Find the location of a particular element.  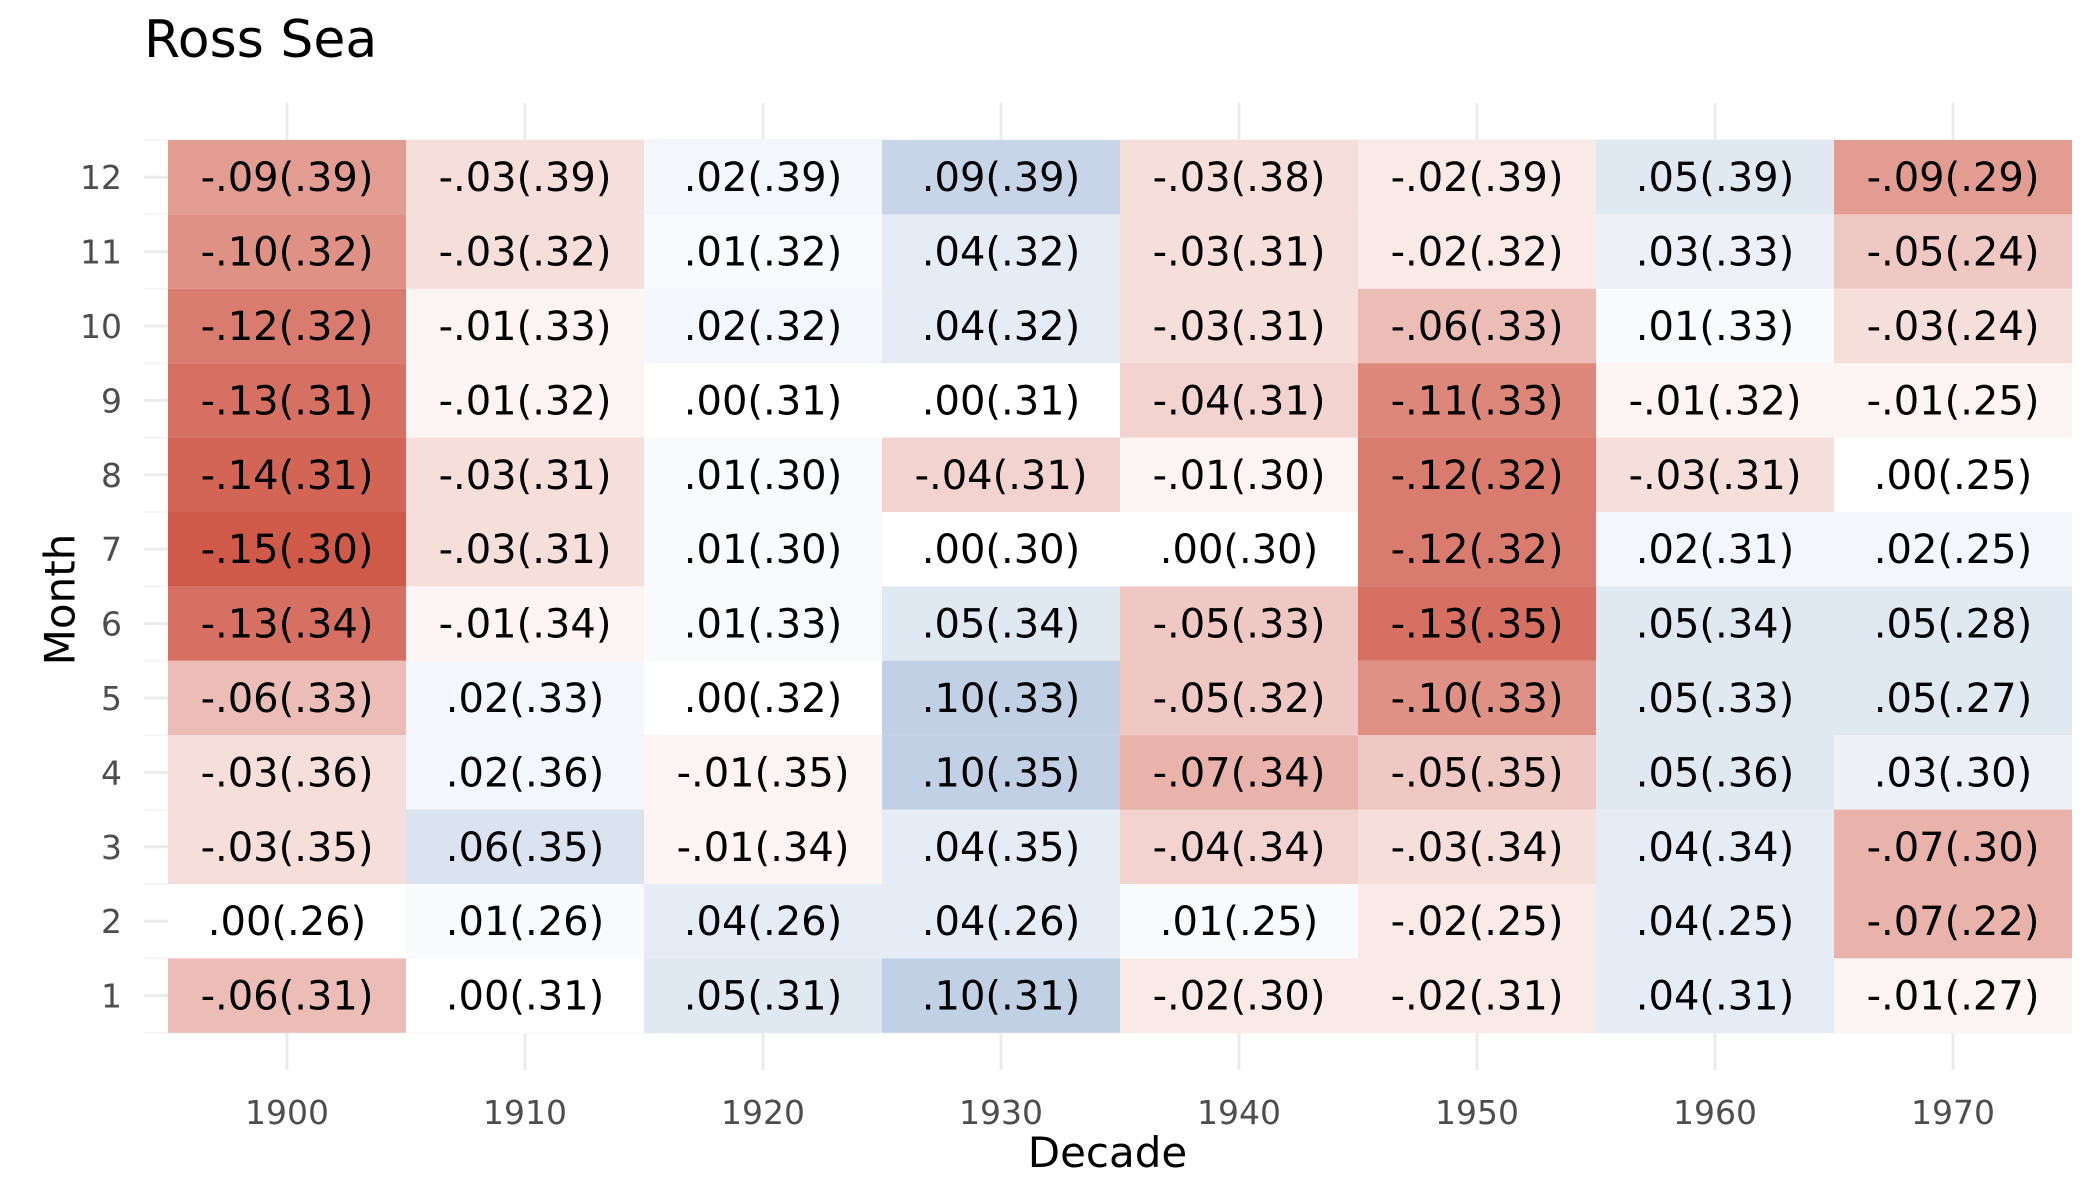

cell-label: -.01(.33) is located at coordinates (525, 327).